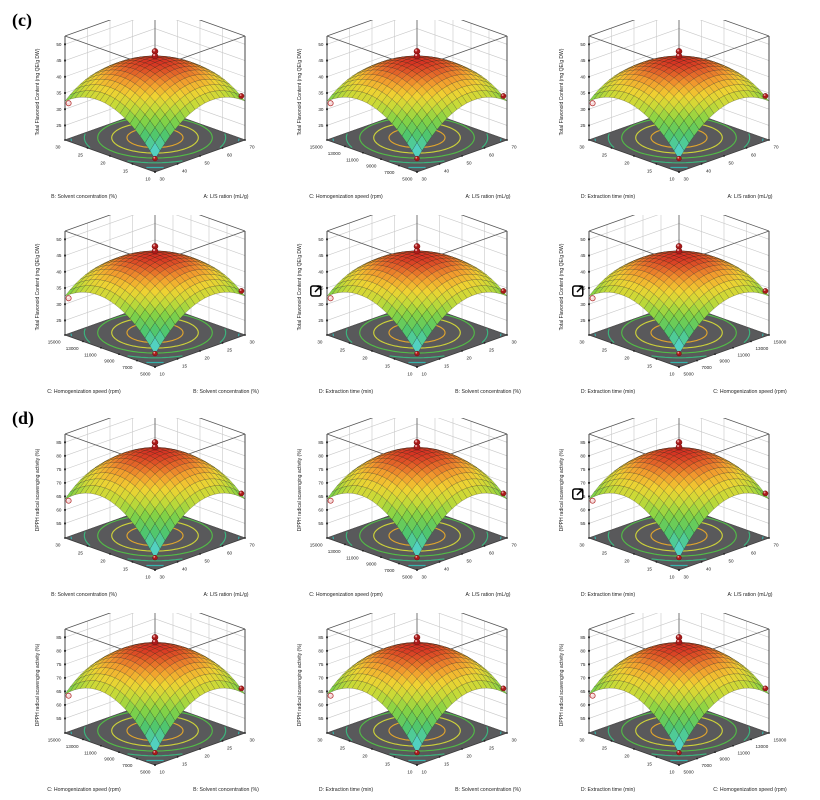 This screenshot has width=820, height=800. What do you see at coordinates (762, 746) in the screenshot?
I see `y-tick-label: 13000` at bounding box center [762, 746].